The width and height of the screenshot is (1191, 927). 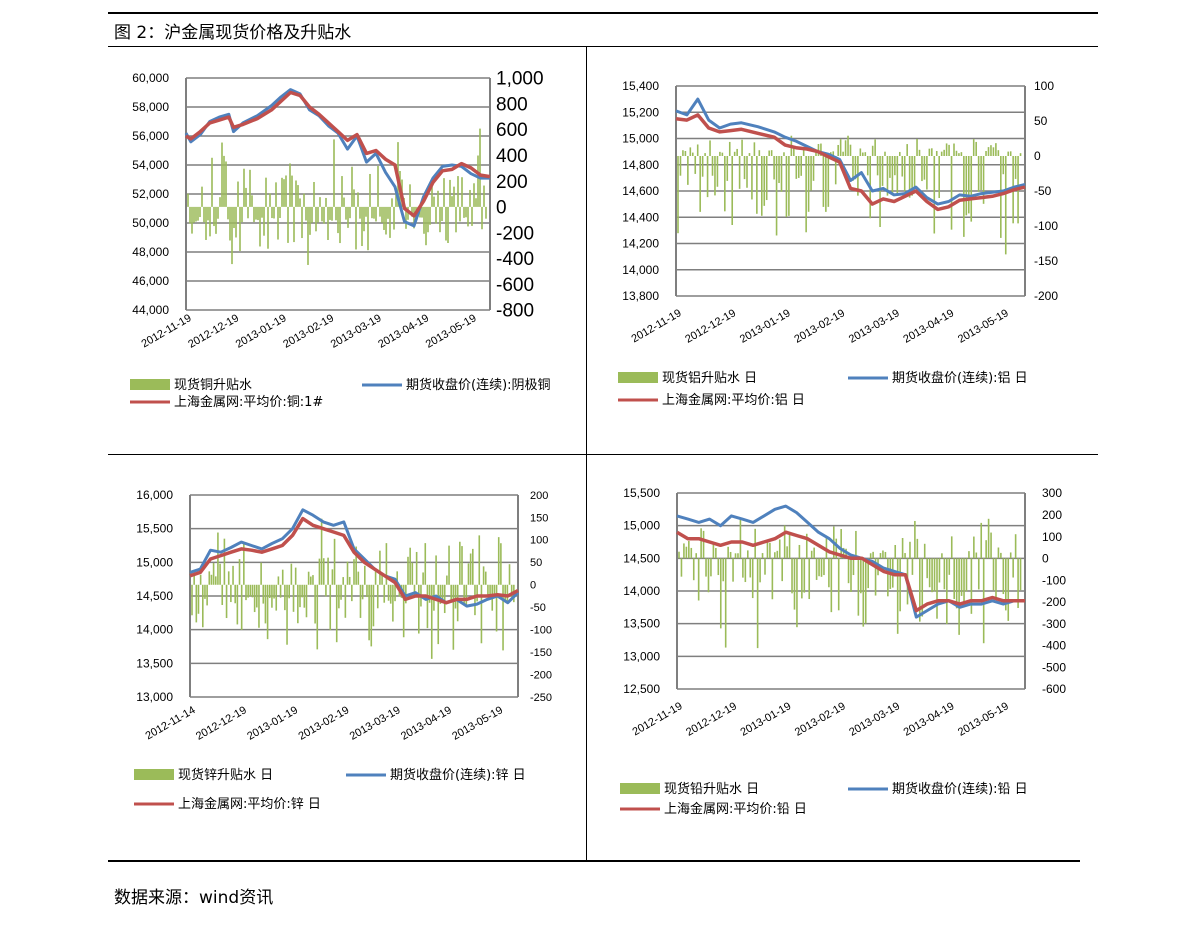 What do you see at coordinates (709, 378) in the screenshot?
I see `legend-premium-label: 现货铝升贴水 日` at bounding box center [709, 378].